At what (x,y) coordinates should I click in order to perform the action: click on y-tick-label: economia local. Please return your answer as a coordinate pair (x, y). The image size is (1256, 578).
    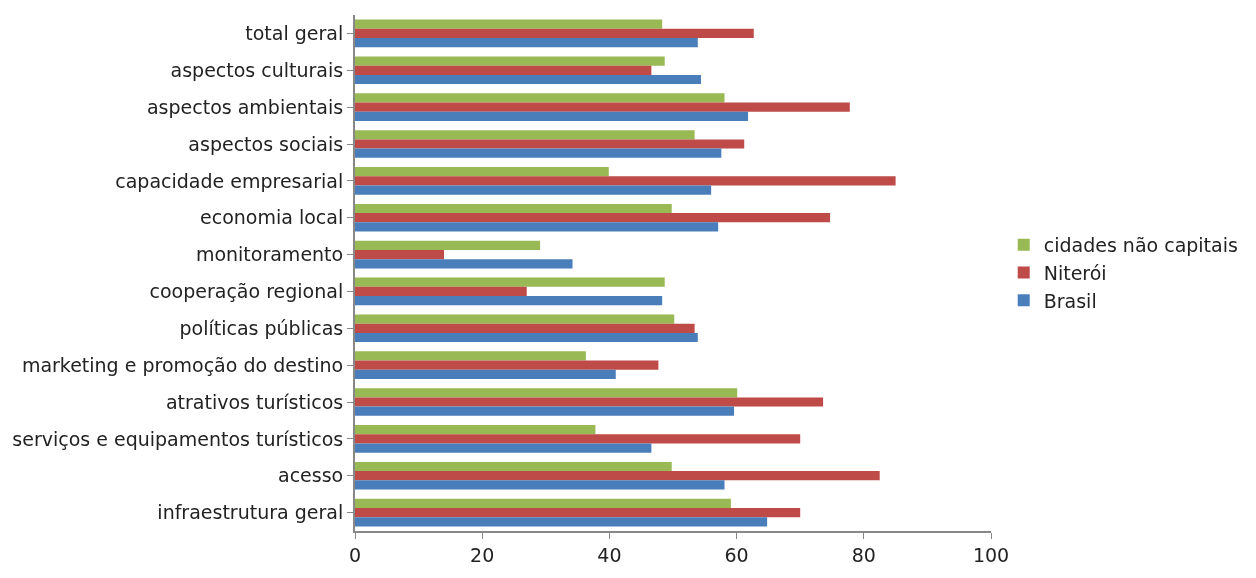
    Looking at the image, I should click on (272, 217).